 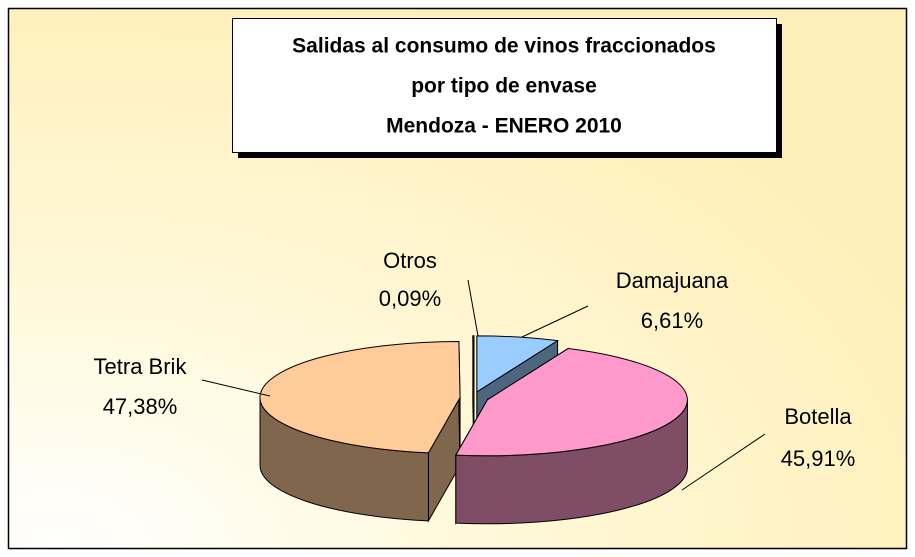 What do you see at coordinates (140, 406) in the screenshot?
I see `slice-value: 47,38%` at bounding box center [140, 406].